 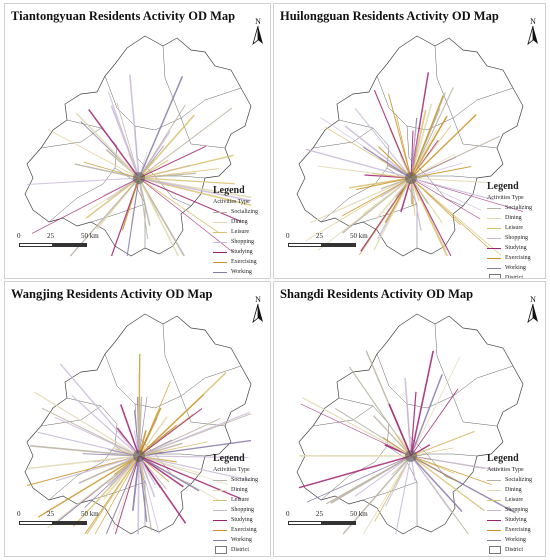 What do you see at coordinates (240, 549) in the screenshot?
I see `legend-label: District` at bounding box center [240, 549].